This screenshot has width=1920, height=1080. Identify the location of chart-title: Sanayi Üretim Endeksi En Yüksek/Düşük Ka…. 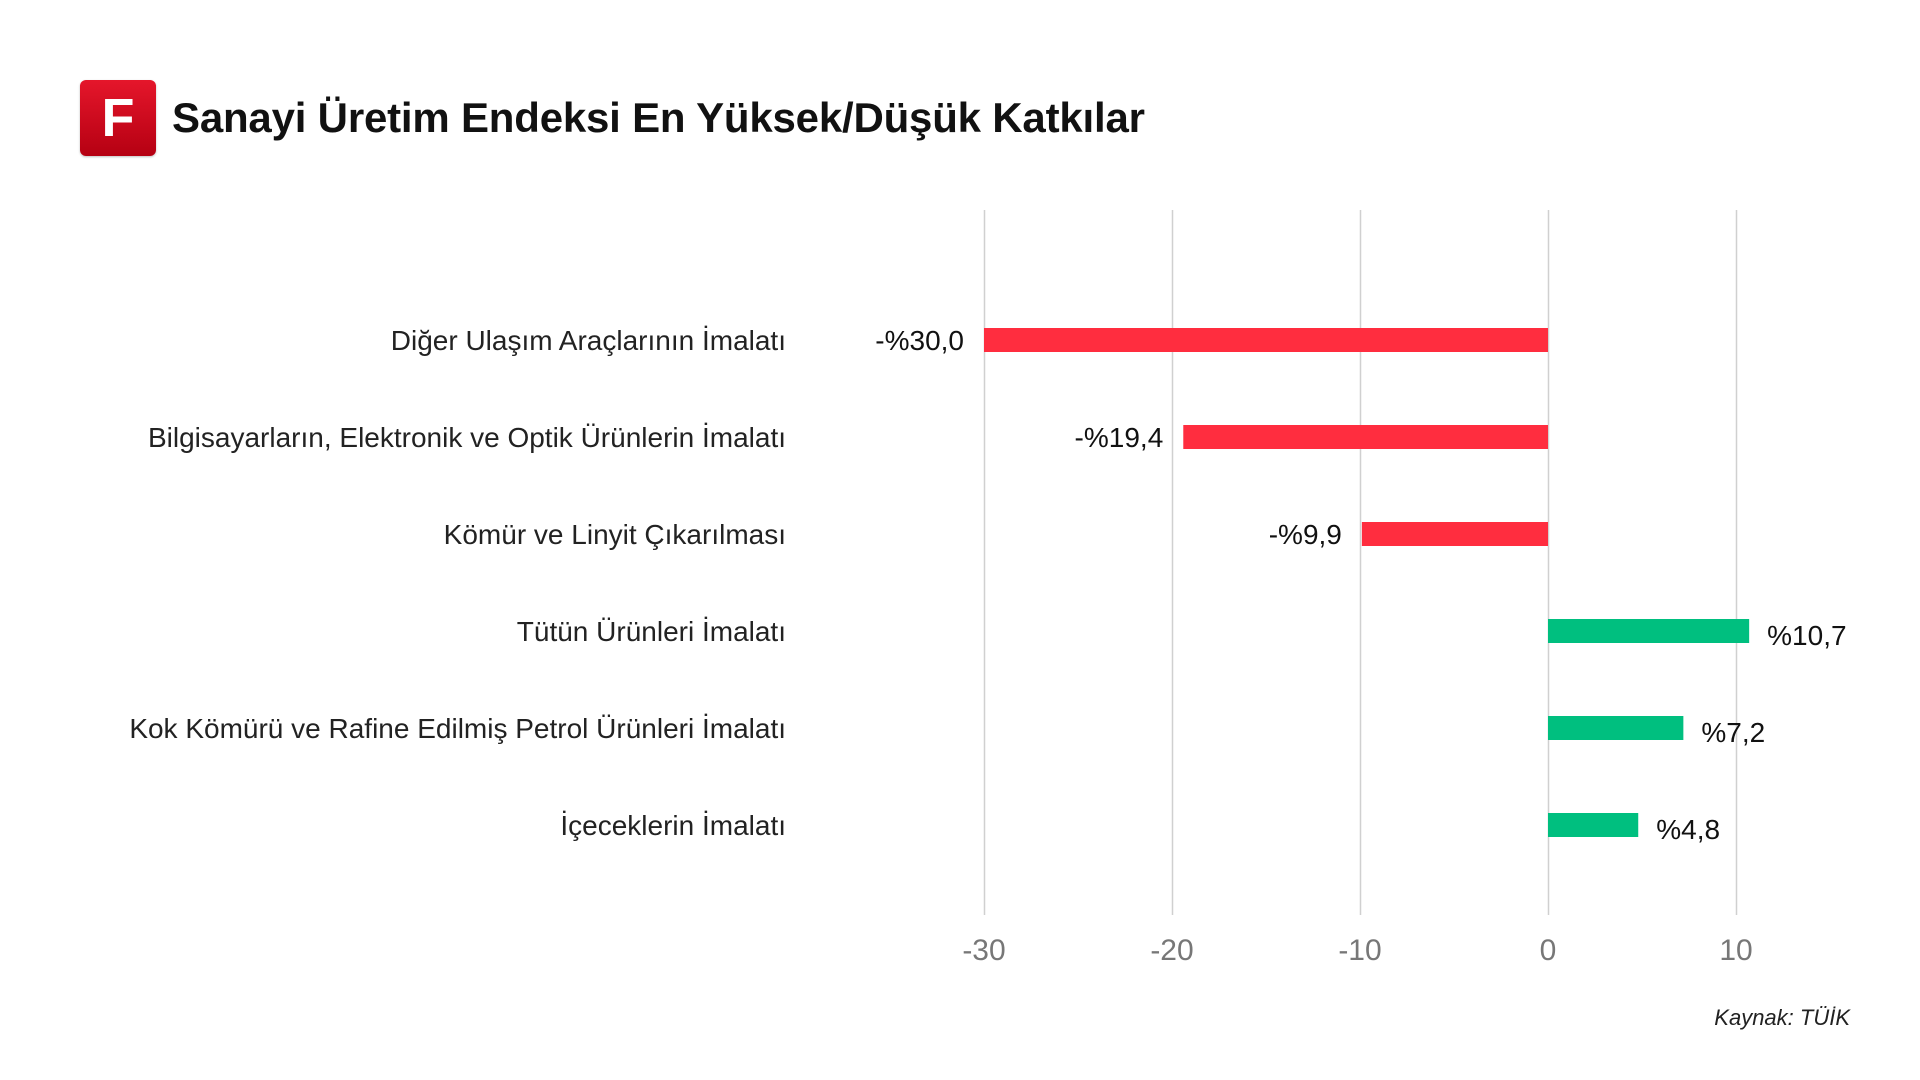
(658, 117).